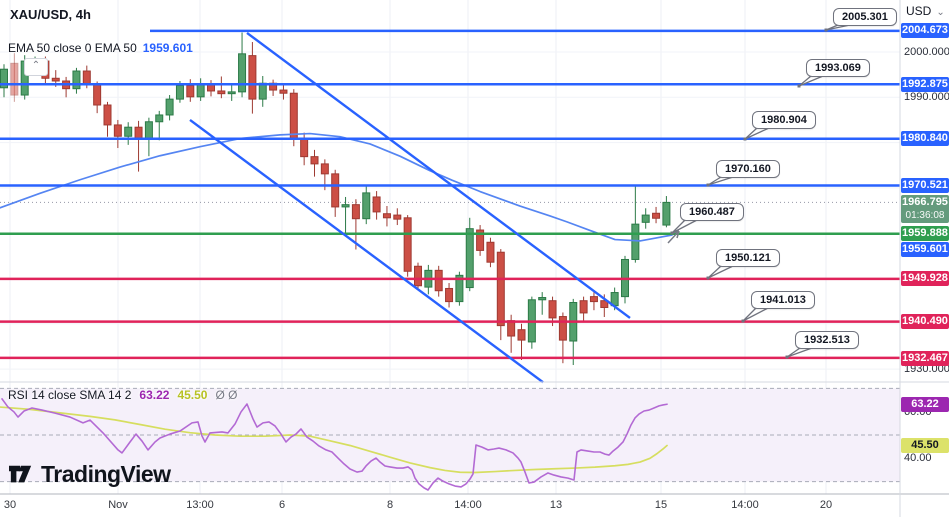  I want to click on last-price-badge: 1966.795 01:36:08, so click(925, 209).